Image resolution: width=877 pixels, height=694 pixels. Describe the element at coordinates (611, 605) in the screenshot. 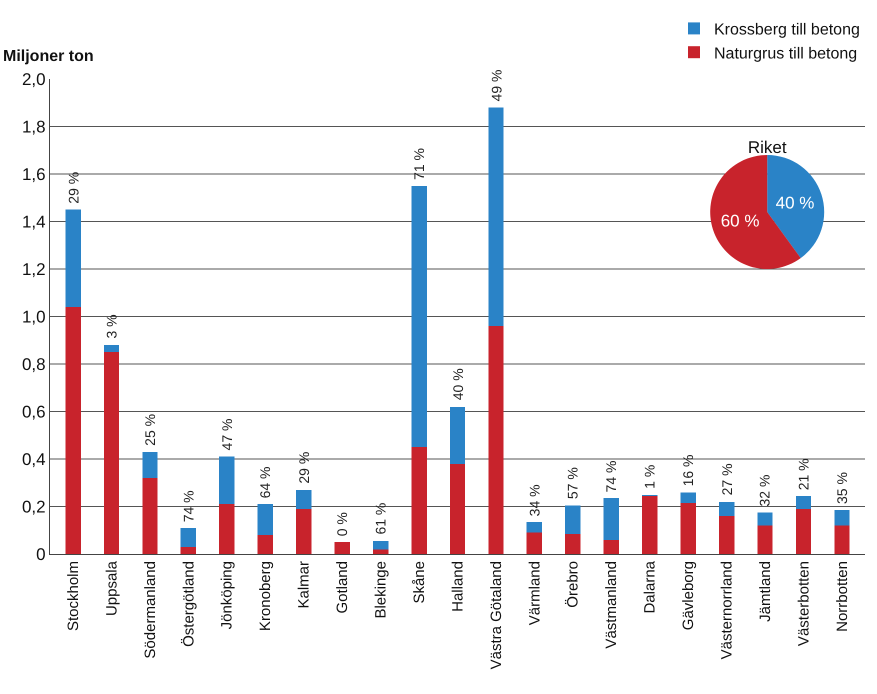

I see `x-tick-label: Västmanland` at that location.